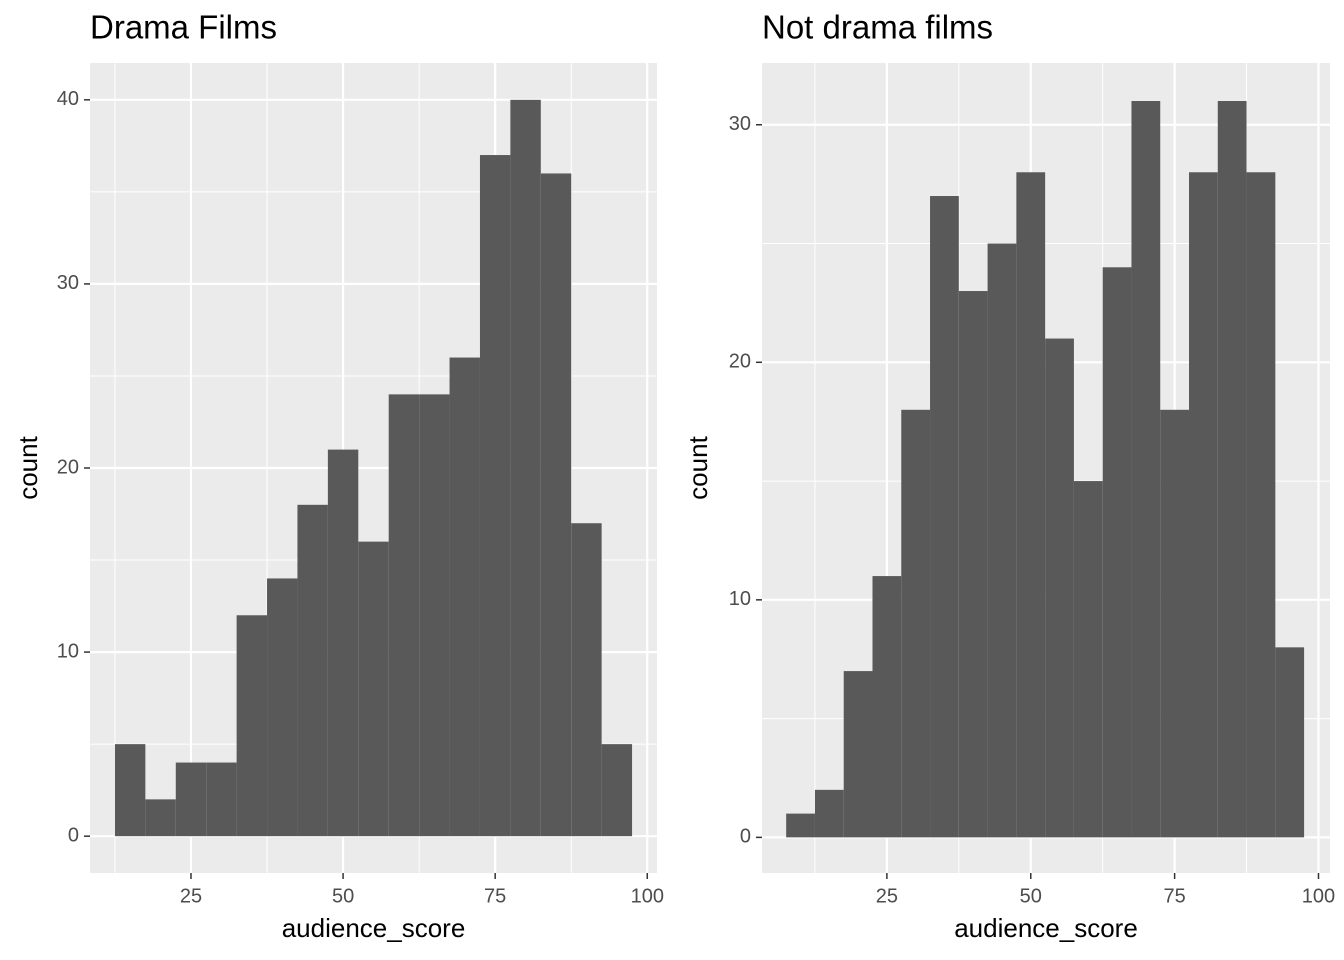 This screenshot has width=1344, height=960. What do you see at coordinates (183, 27) in the screenshot?
I see `chart-title: Drama Films` at bounding box center [183, 27].